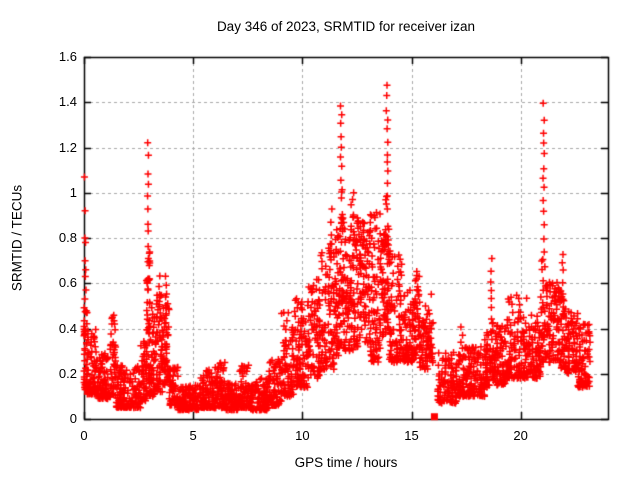  I want to click on y-tick-label: 1.6, so click(67, 56).